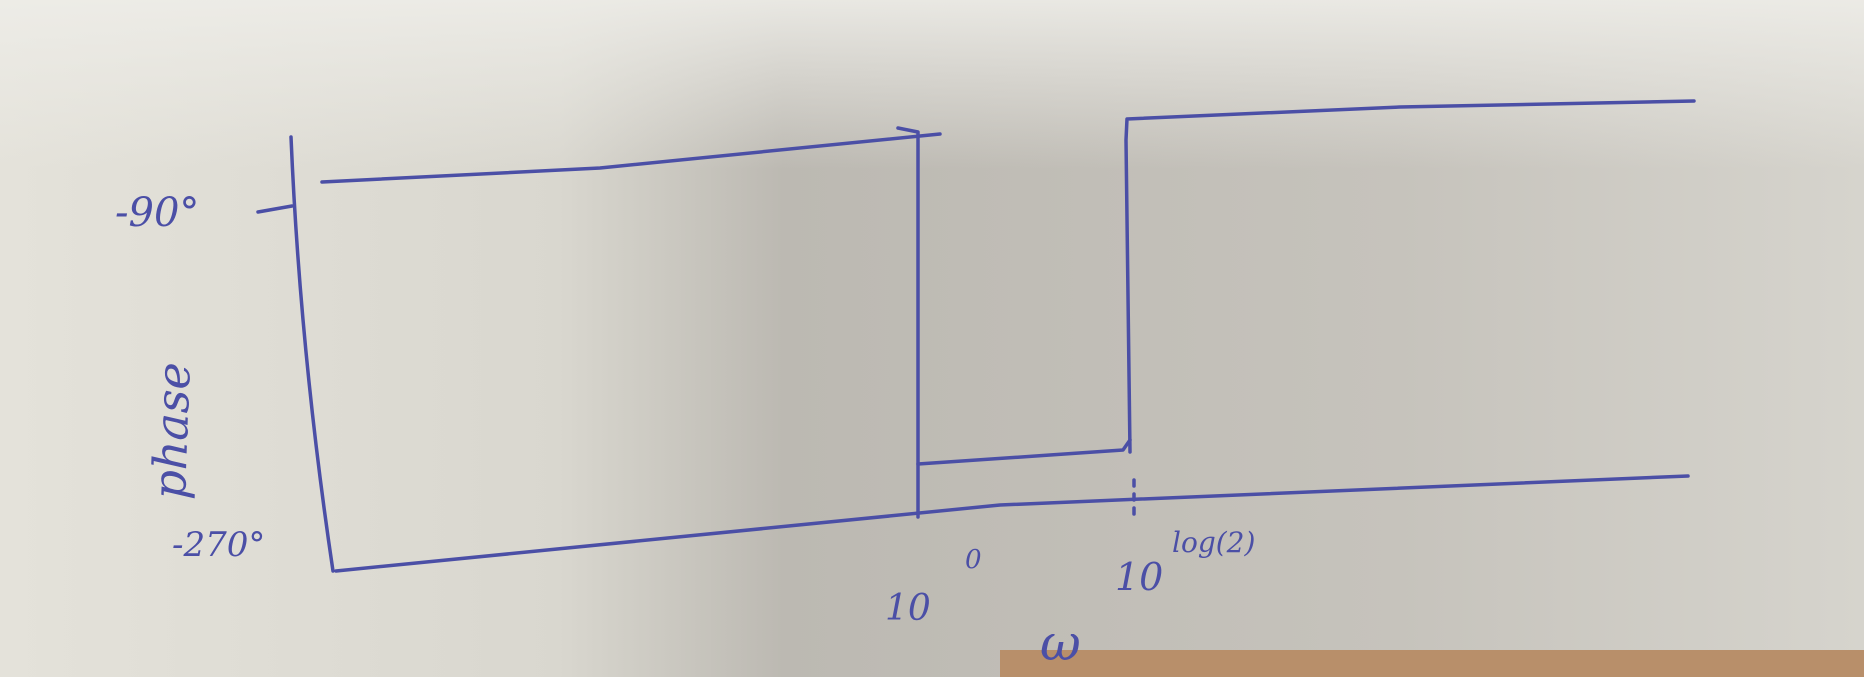 Image resolution: width=1864 pixels, height=677 pixels. I want to click on phase-drop, so click(908, 322).